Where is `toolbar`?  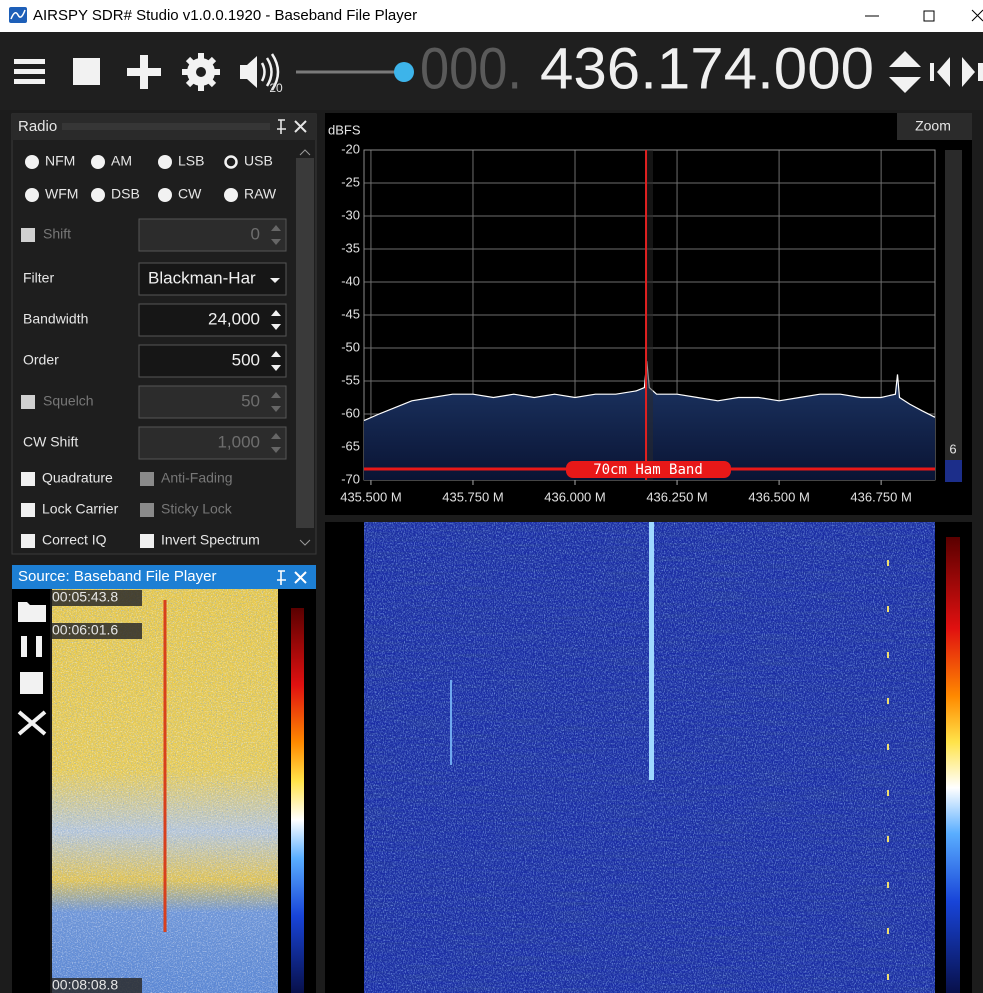 toolbar is located at coordinates (491, 71).